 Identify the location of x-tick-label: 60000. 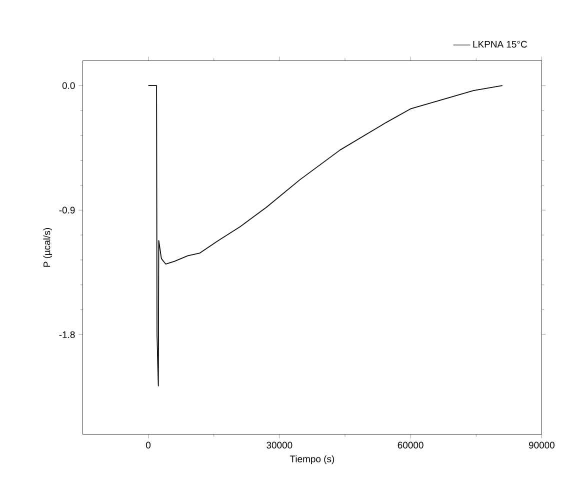
(411, 445).